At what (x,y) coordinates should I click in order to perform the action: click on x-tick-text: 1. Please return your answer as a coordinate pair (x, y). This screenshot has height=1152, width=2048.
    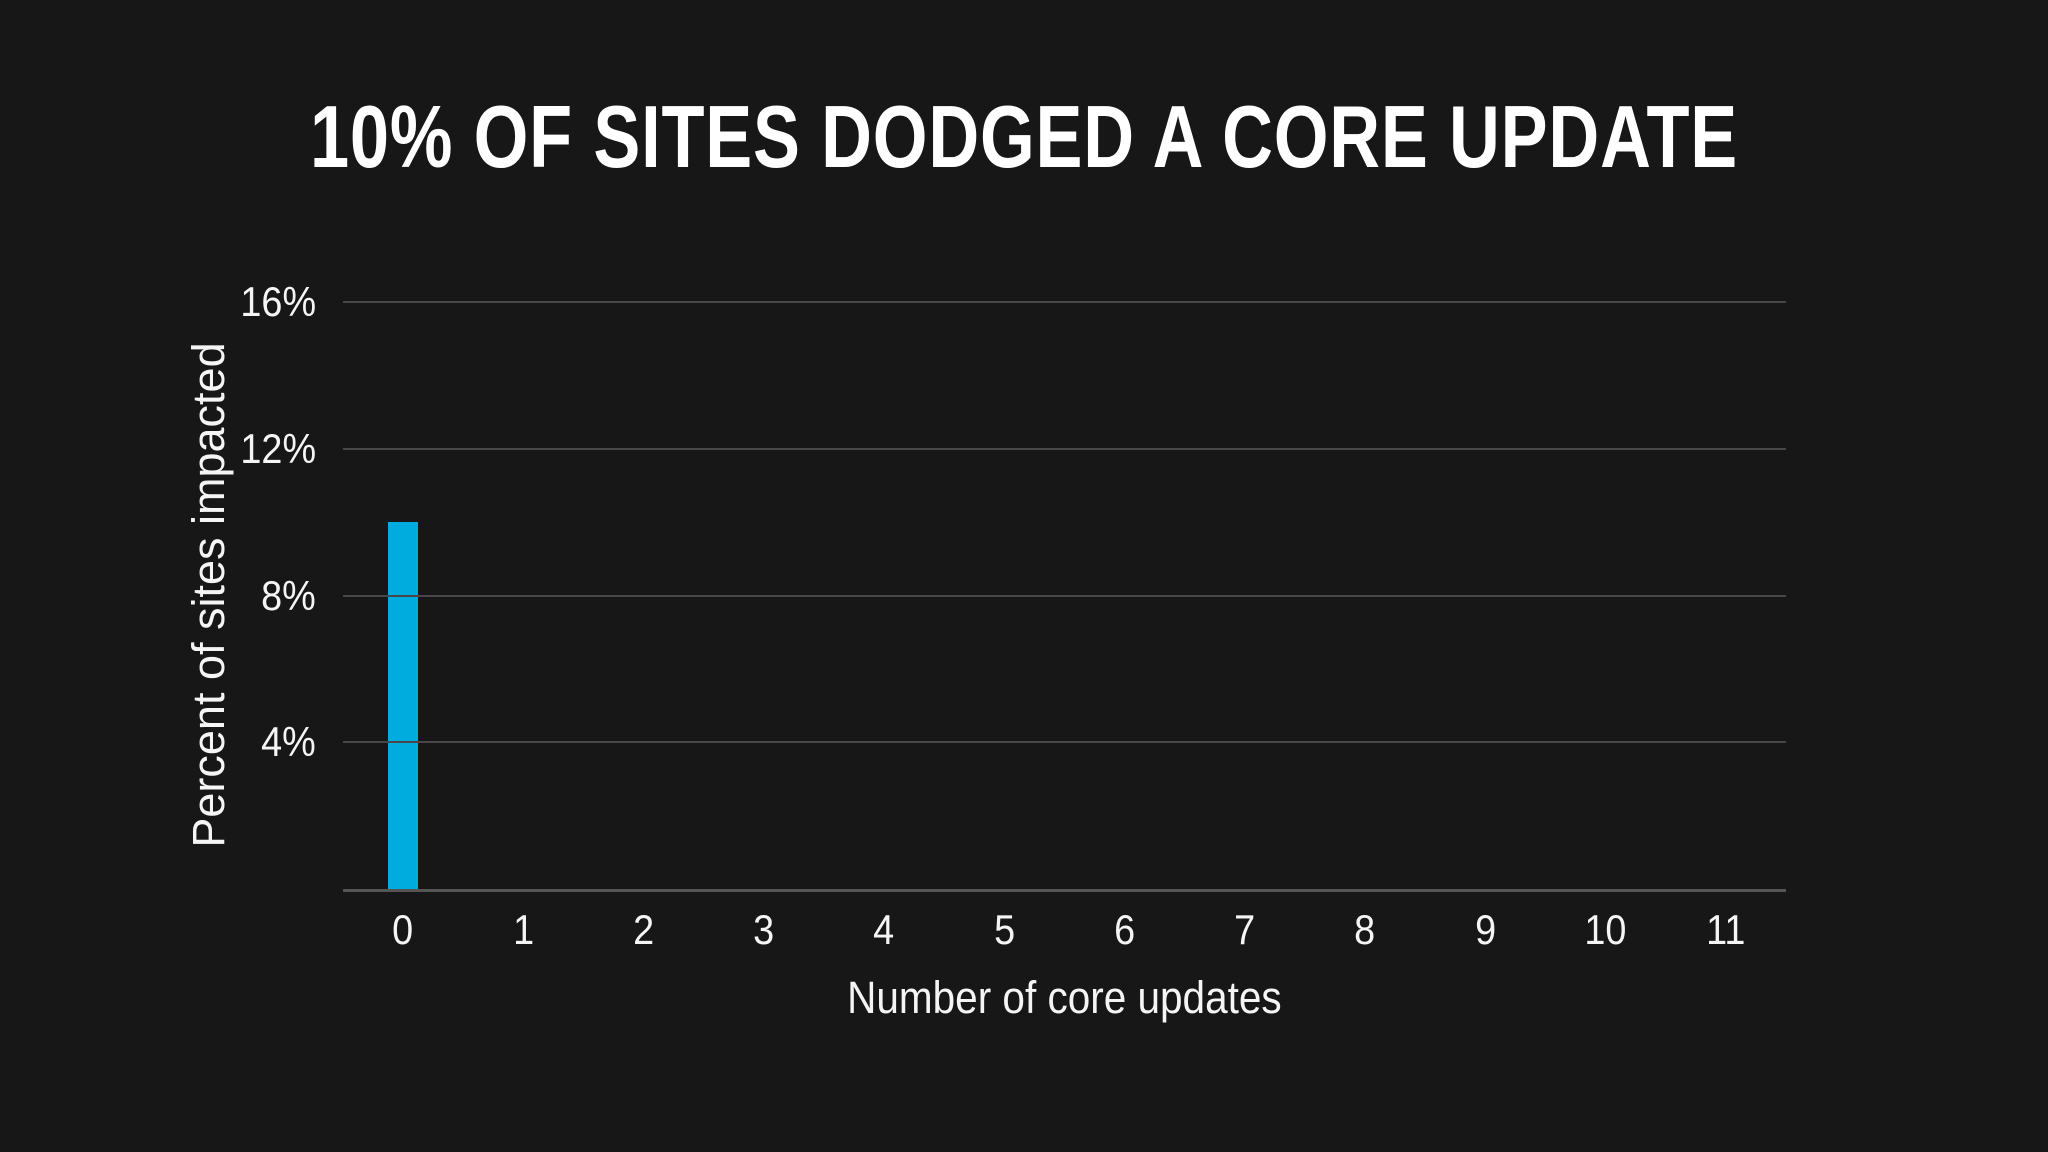
    Looking at the image, I should click on (523, 929).